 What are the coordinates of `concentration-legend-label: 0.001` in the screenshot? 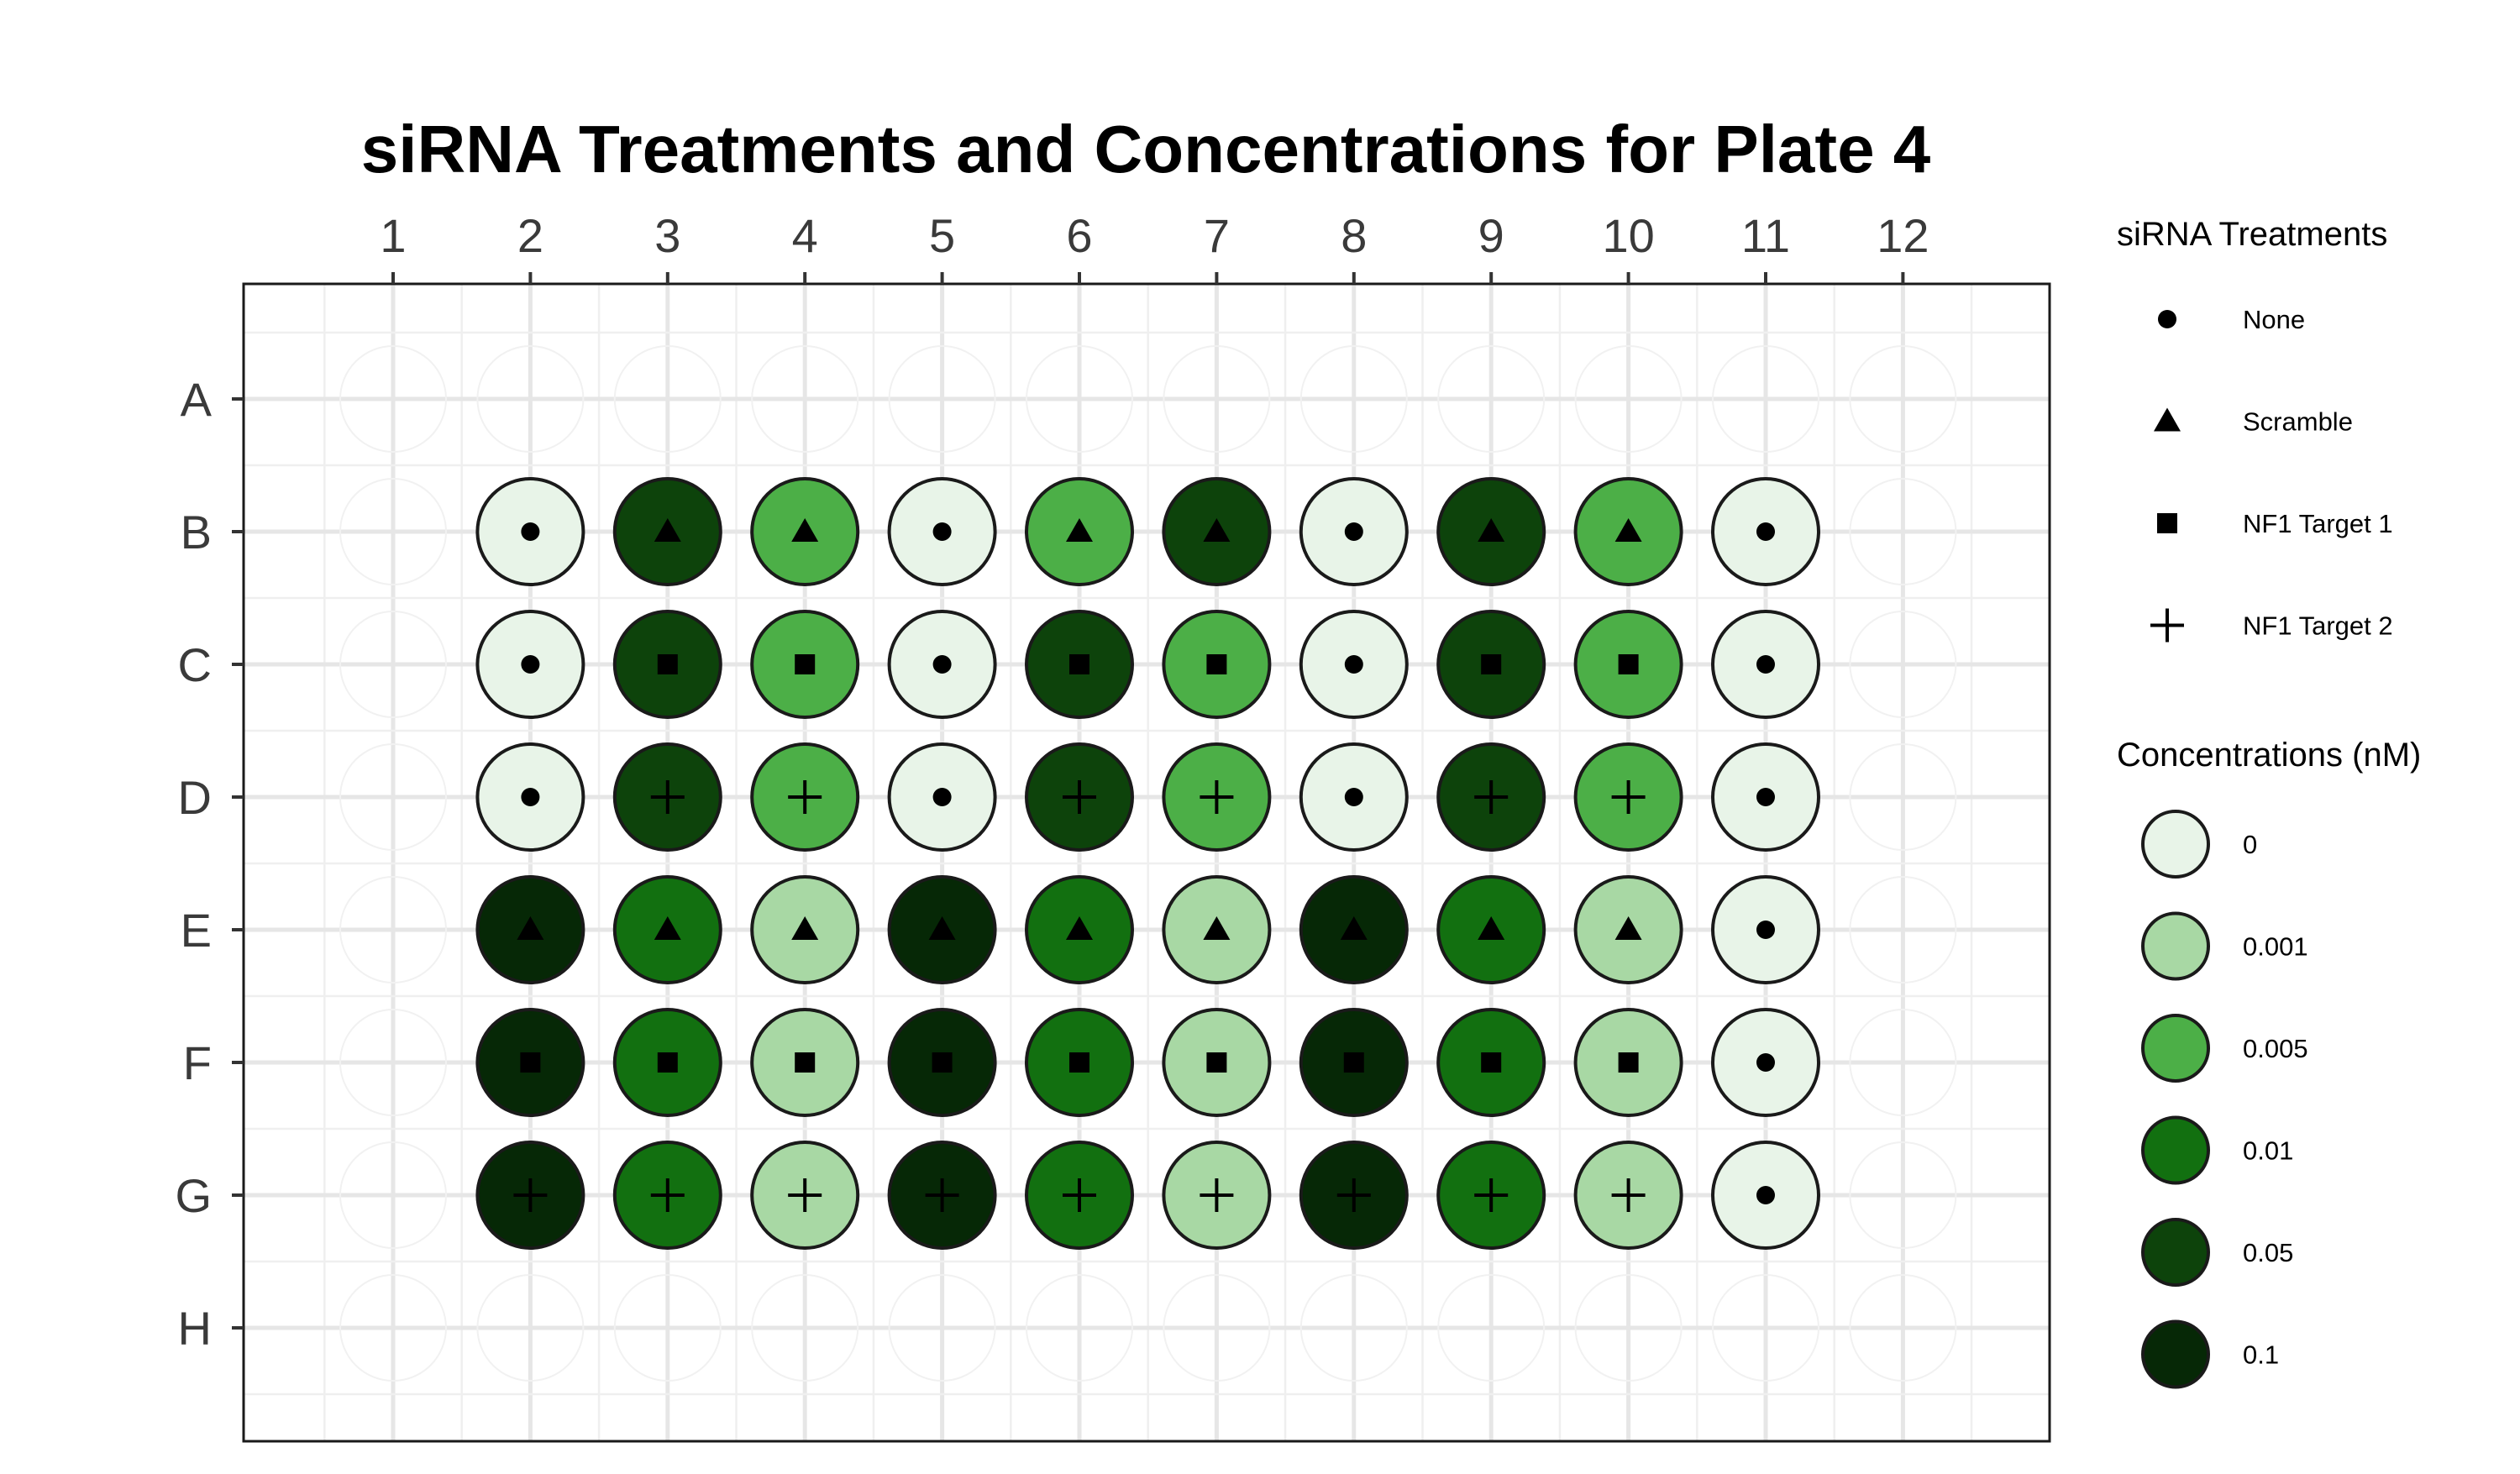 It's located at (2275, 947).